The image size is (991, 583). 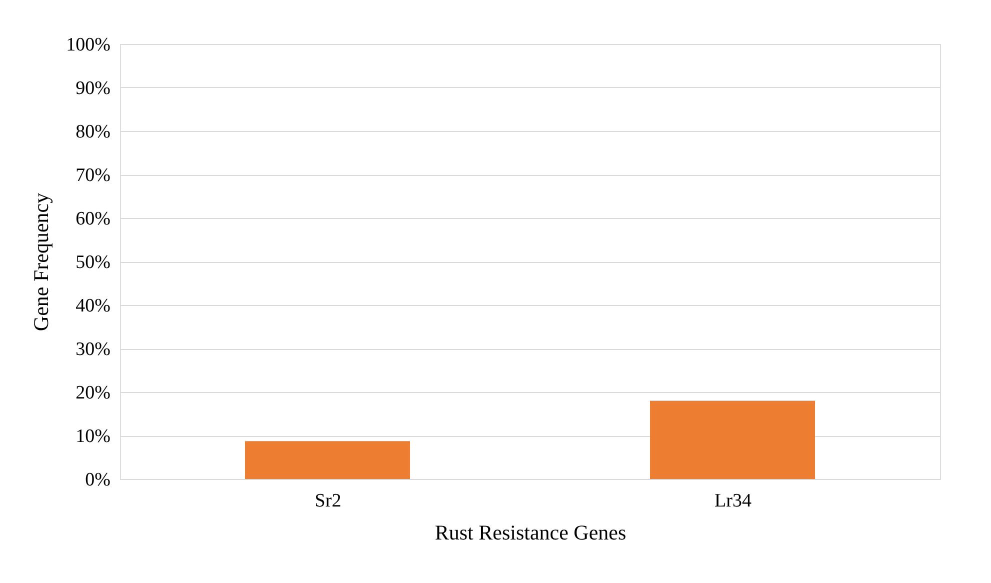 What do you see at coordinates (733, 501) in the screenshot?
I see `x-tick-label: Lr34` at bounding box center [733, 501].